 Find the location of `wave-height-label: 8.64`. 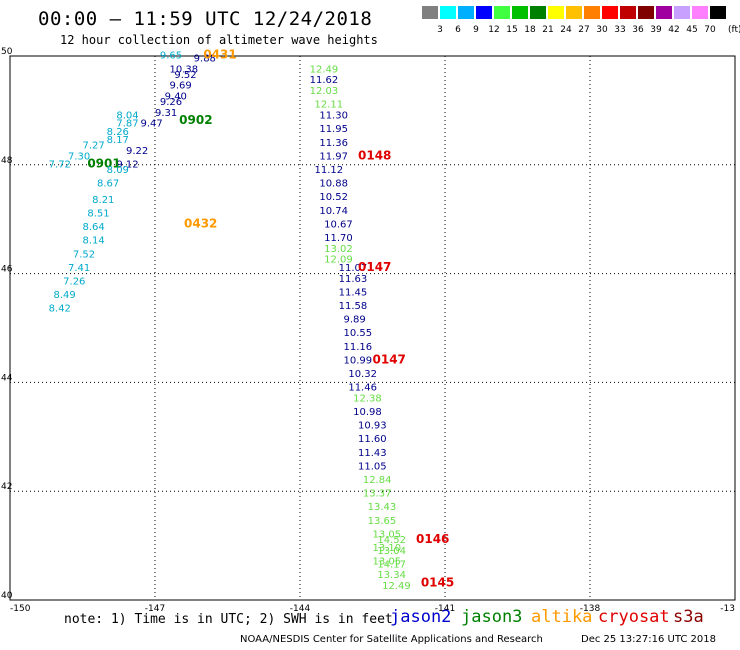

wave-height-label: 8.64 is located at coordinates (94, 227).